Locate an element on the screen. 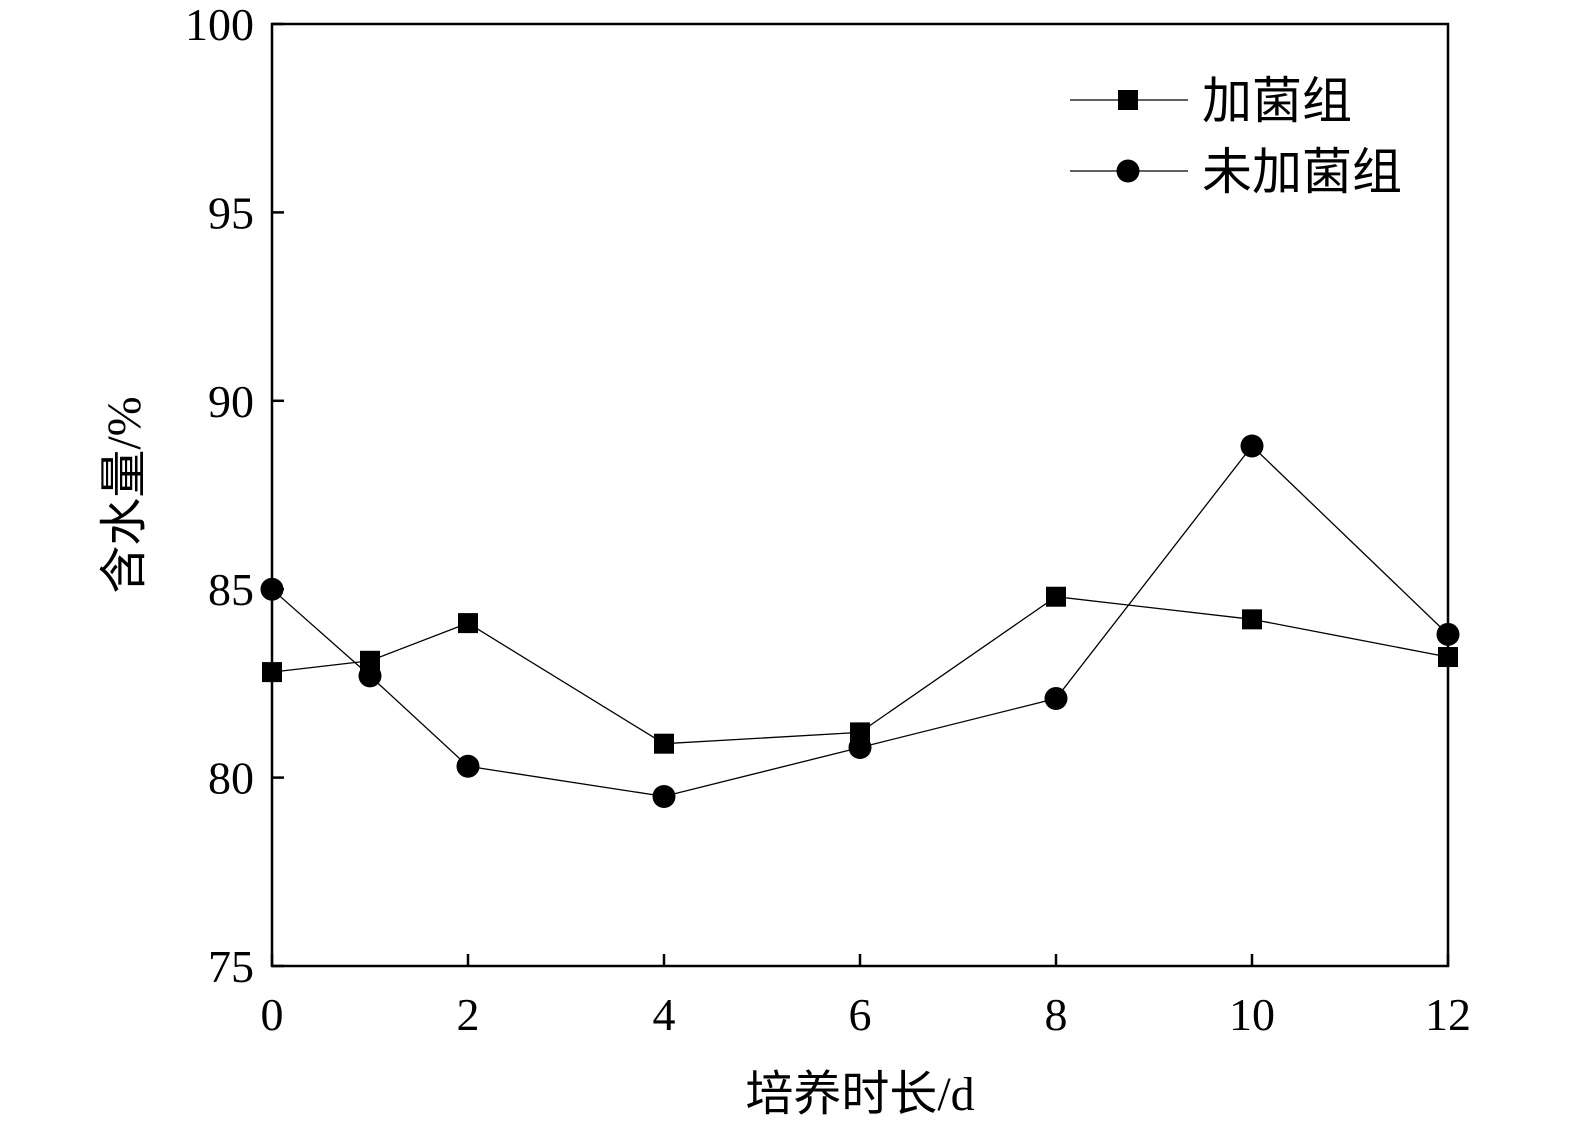 This screenshot has width=1575, height=1131. x-tick-label: 2 is located at coordinates (468, 1014).